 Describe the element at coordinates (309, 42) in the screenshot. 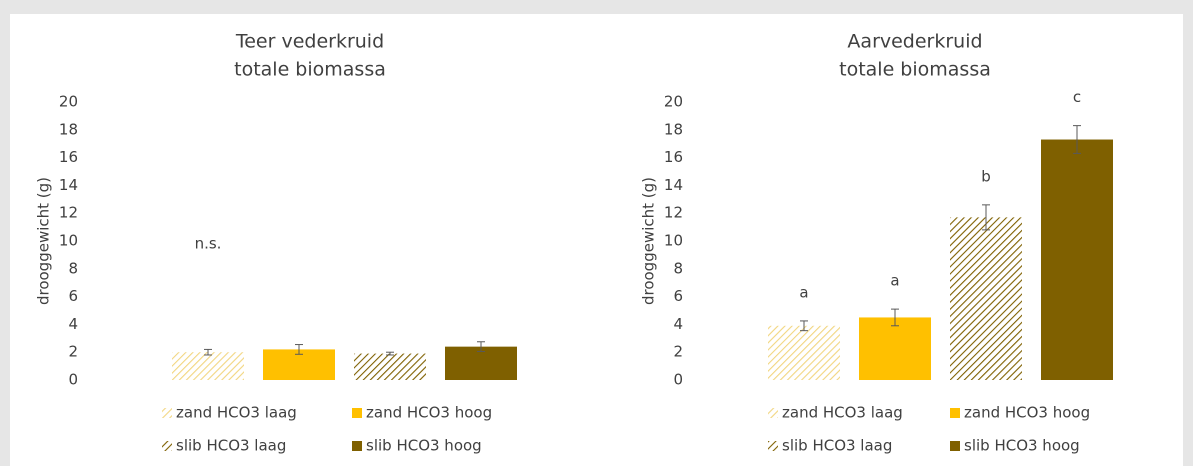

I see `chart-title: Teer vederkruid` at that location.